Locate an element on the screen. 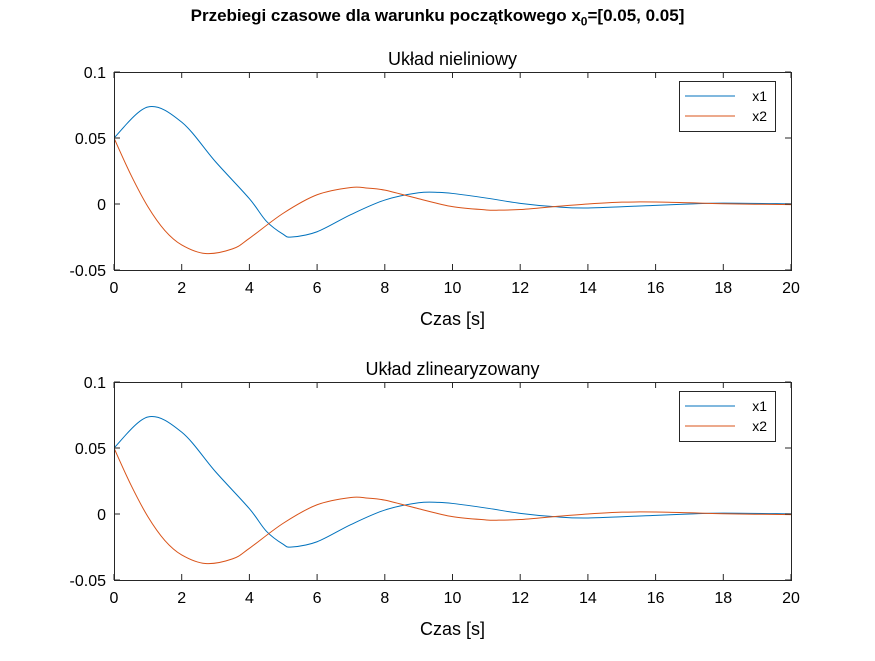 The width and height of the screenshot is (875, 661). figure-title-suffix: =[0.05, 0.05] is located at coordinates (636, 15).